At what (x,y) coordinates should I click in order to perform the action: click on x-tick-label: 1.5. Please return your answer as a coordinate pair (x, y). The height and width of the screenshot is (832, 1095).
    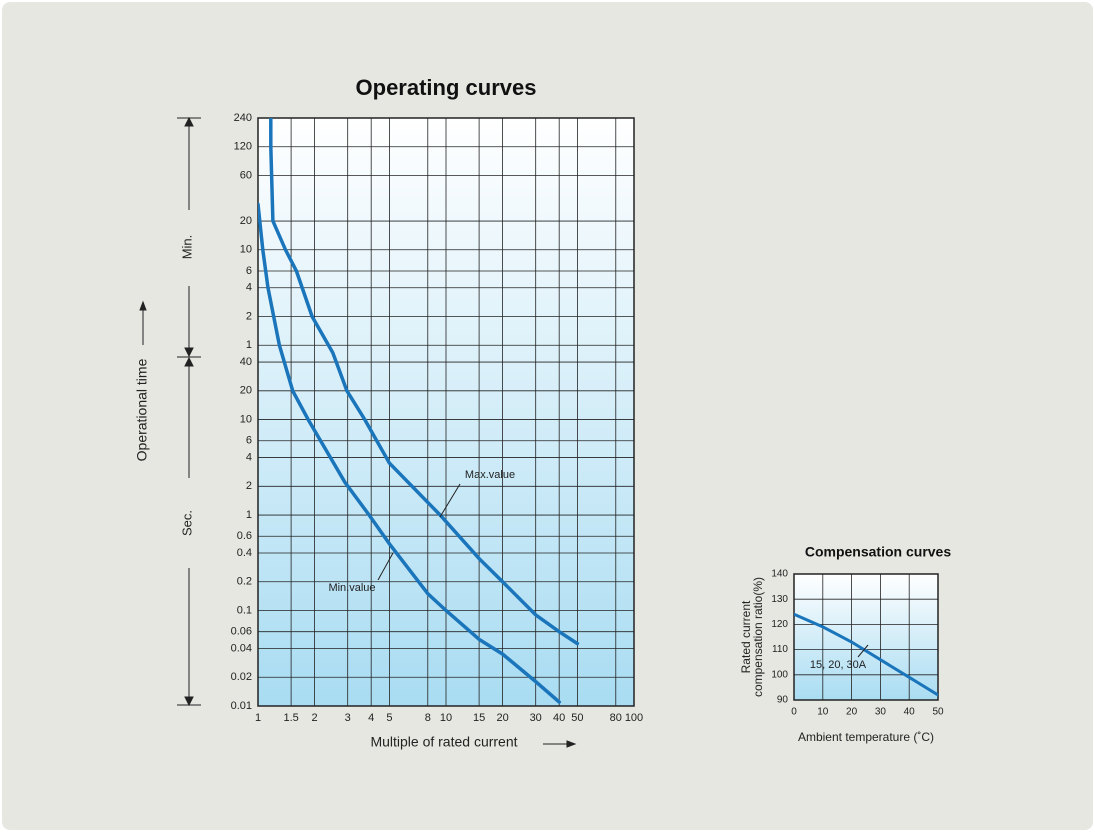
    Looking at the image, I should click on (290, 718).